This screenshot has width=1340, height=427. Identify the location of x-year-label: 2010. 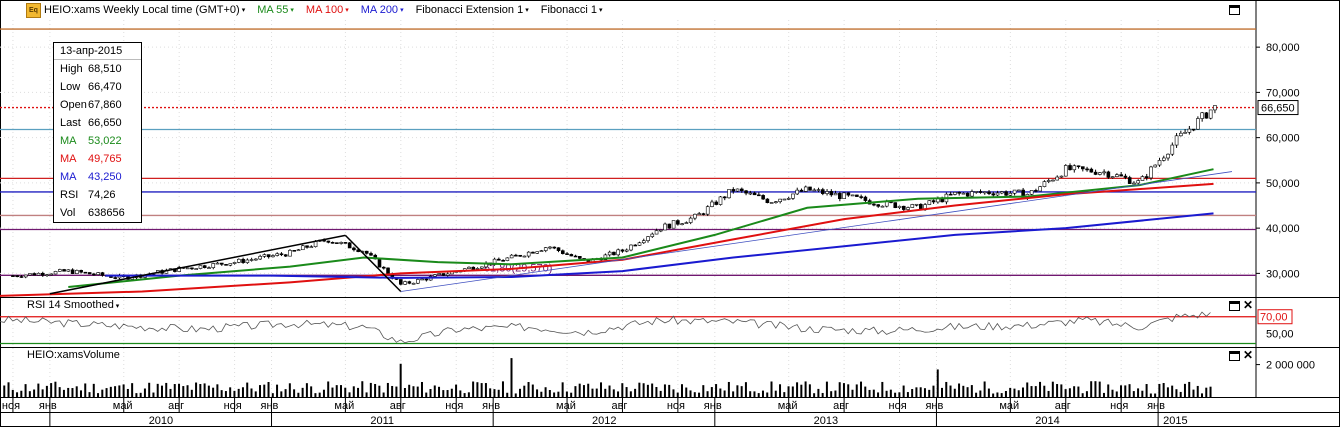
(161, 421).